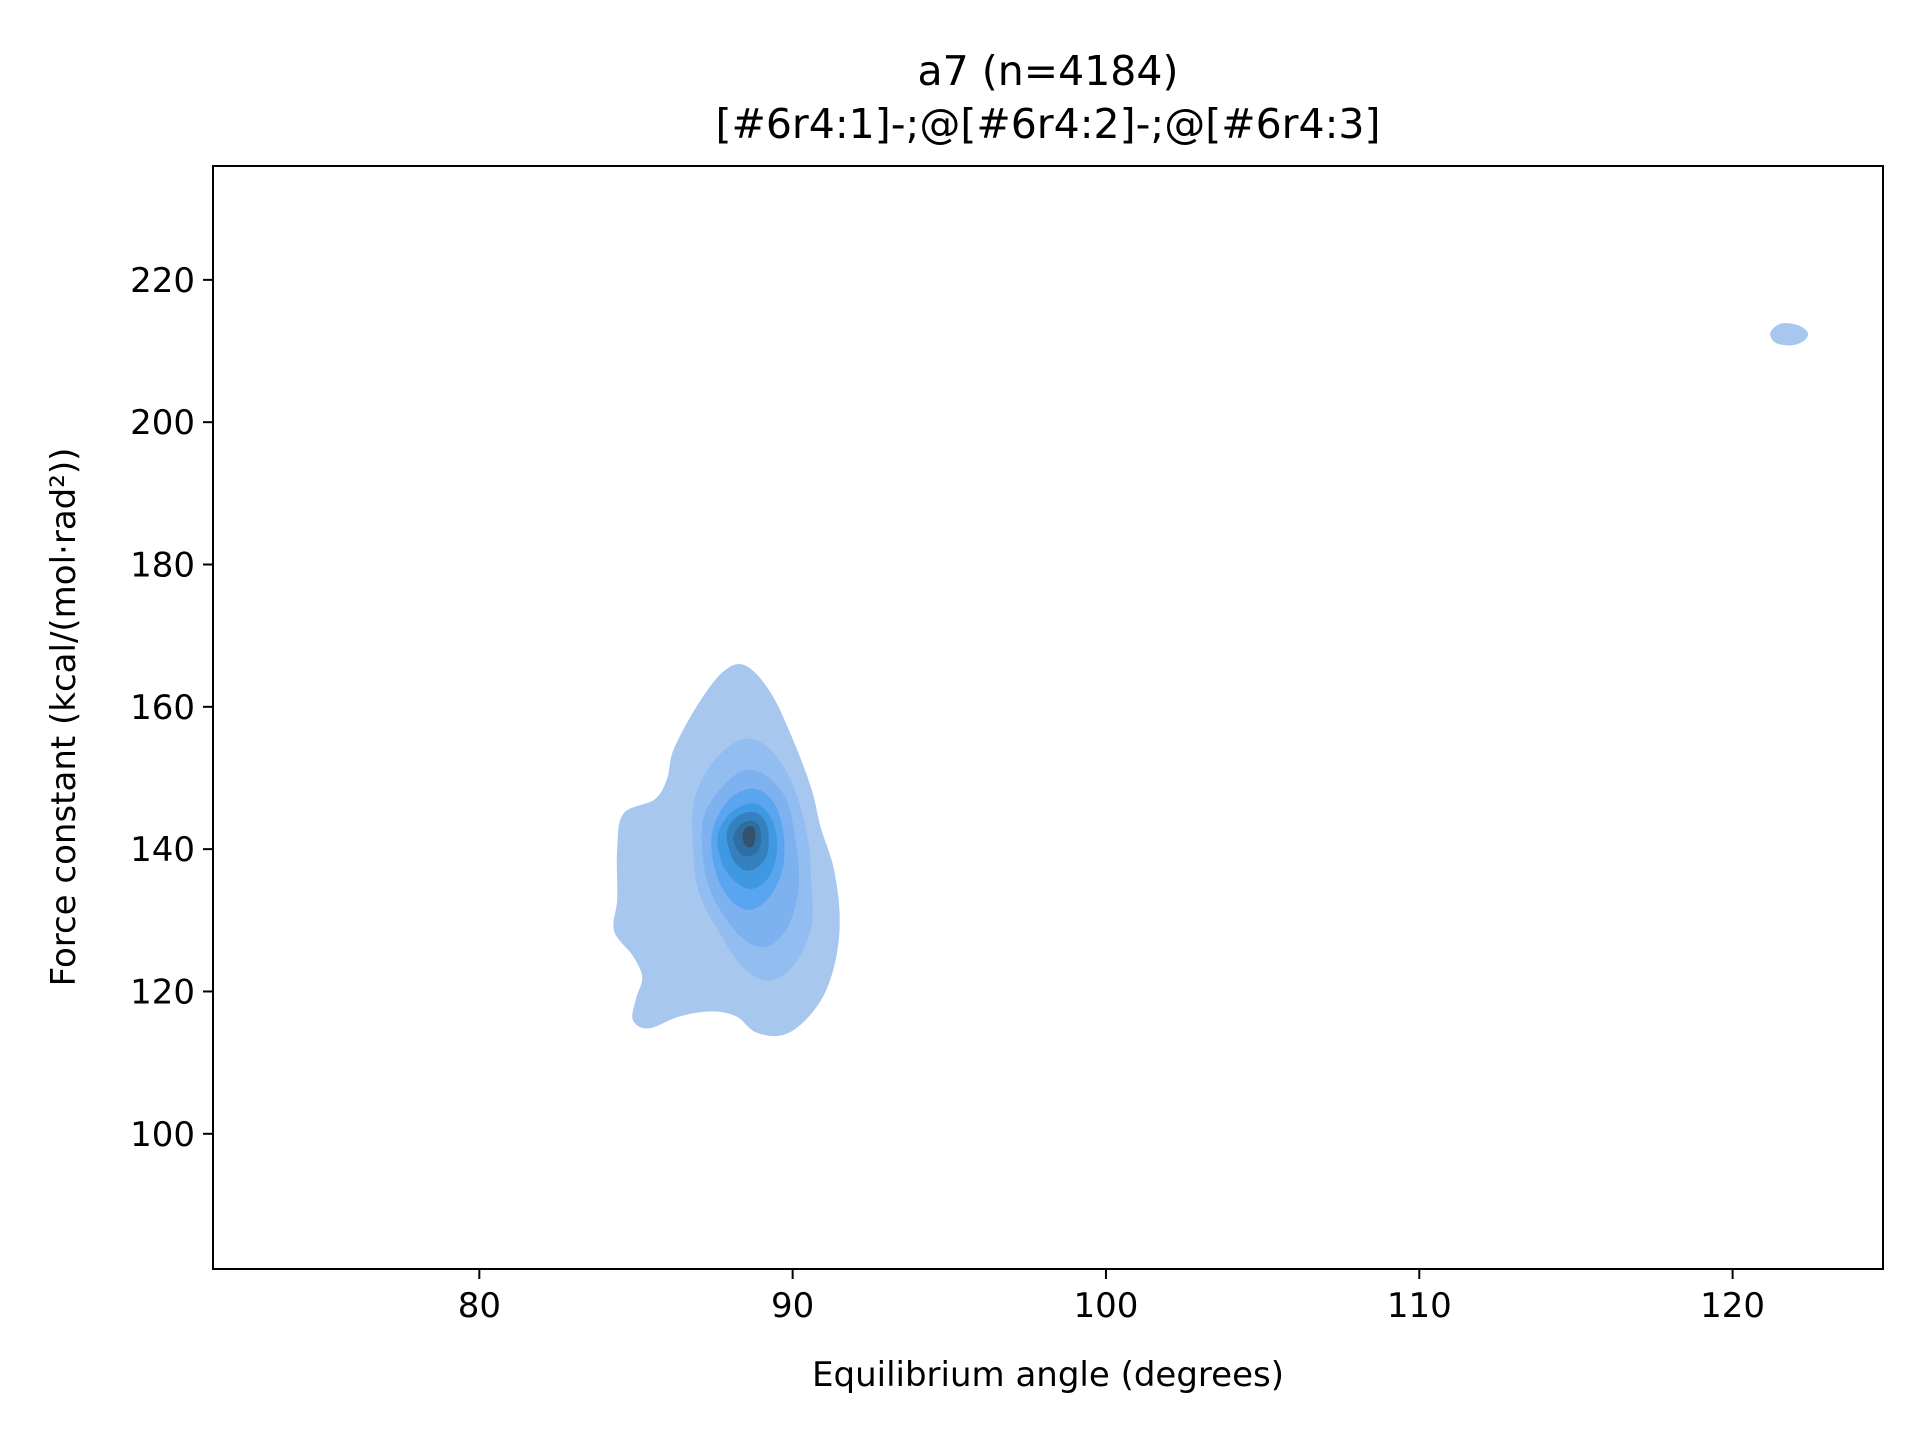 The height and width of the screenshot is (1440, 1920). Describe the element at coordinates (162, 281) in the screenshot. I see `y-tick-label: 220` at that location.